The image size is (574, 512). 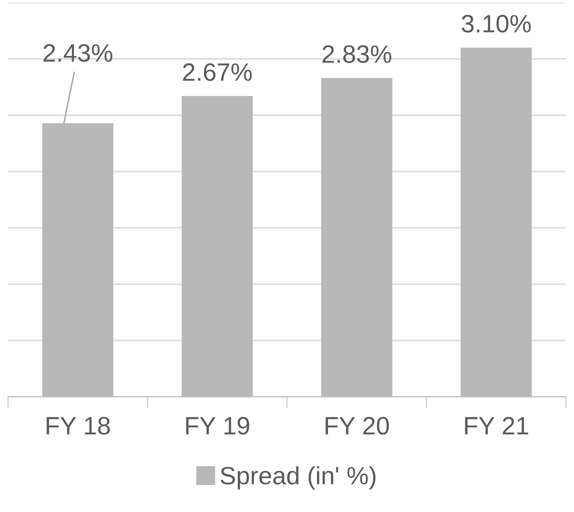 What do you see at coordinates (357, 425) in the screenshot?
I see `x-tick-label: FY 20` at bounding box center [357, 425].